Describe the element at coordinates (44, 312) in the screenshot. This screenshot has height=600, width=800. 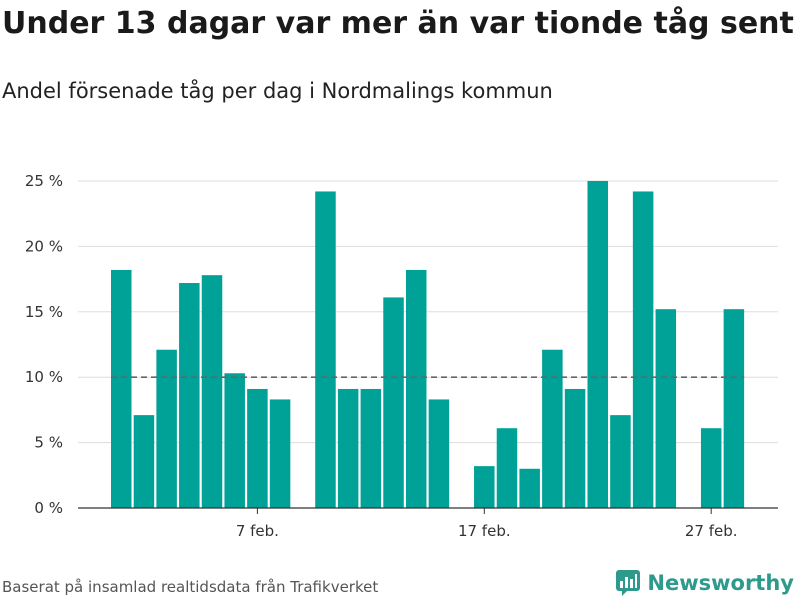
I see `y-tick-label: 15 %` at that location.